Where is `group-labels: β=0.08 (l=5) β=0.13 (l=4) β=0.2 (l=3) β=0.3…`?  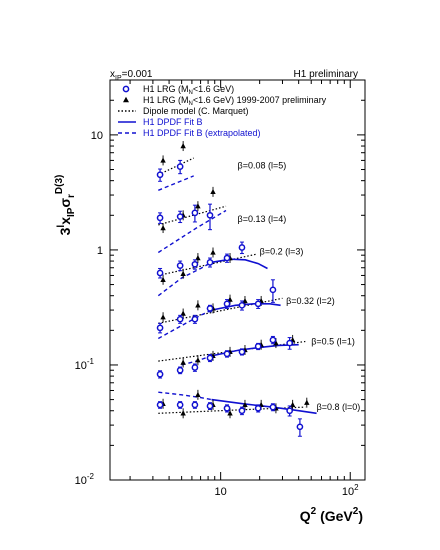
group-labels: β=0.08 (l=5) β=0.13 (l=4) β=0.2 (l=3) β=0.3… is located at coordinates (299, 286).